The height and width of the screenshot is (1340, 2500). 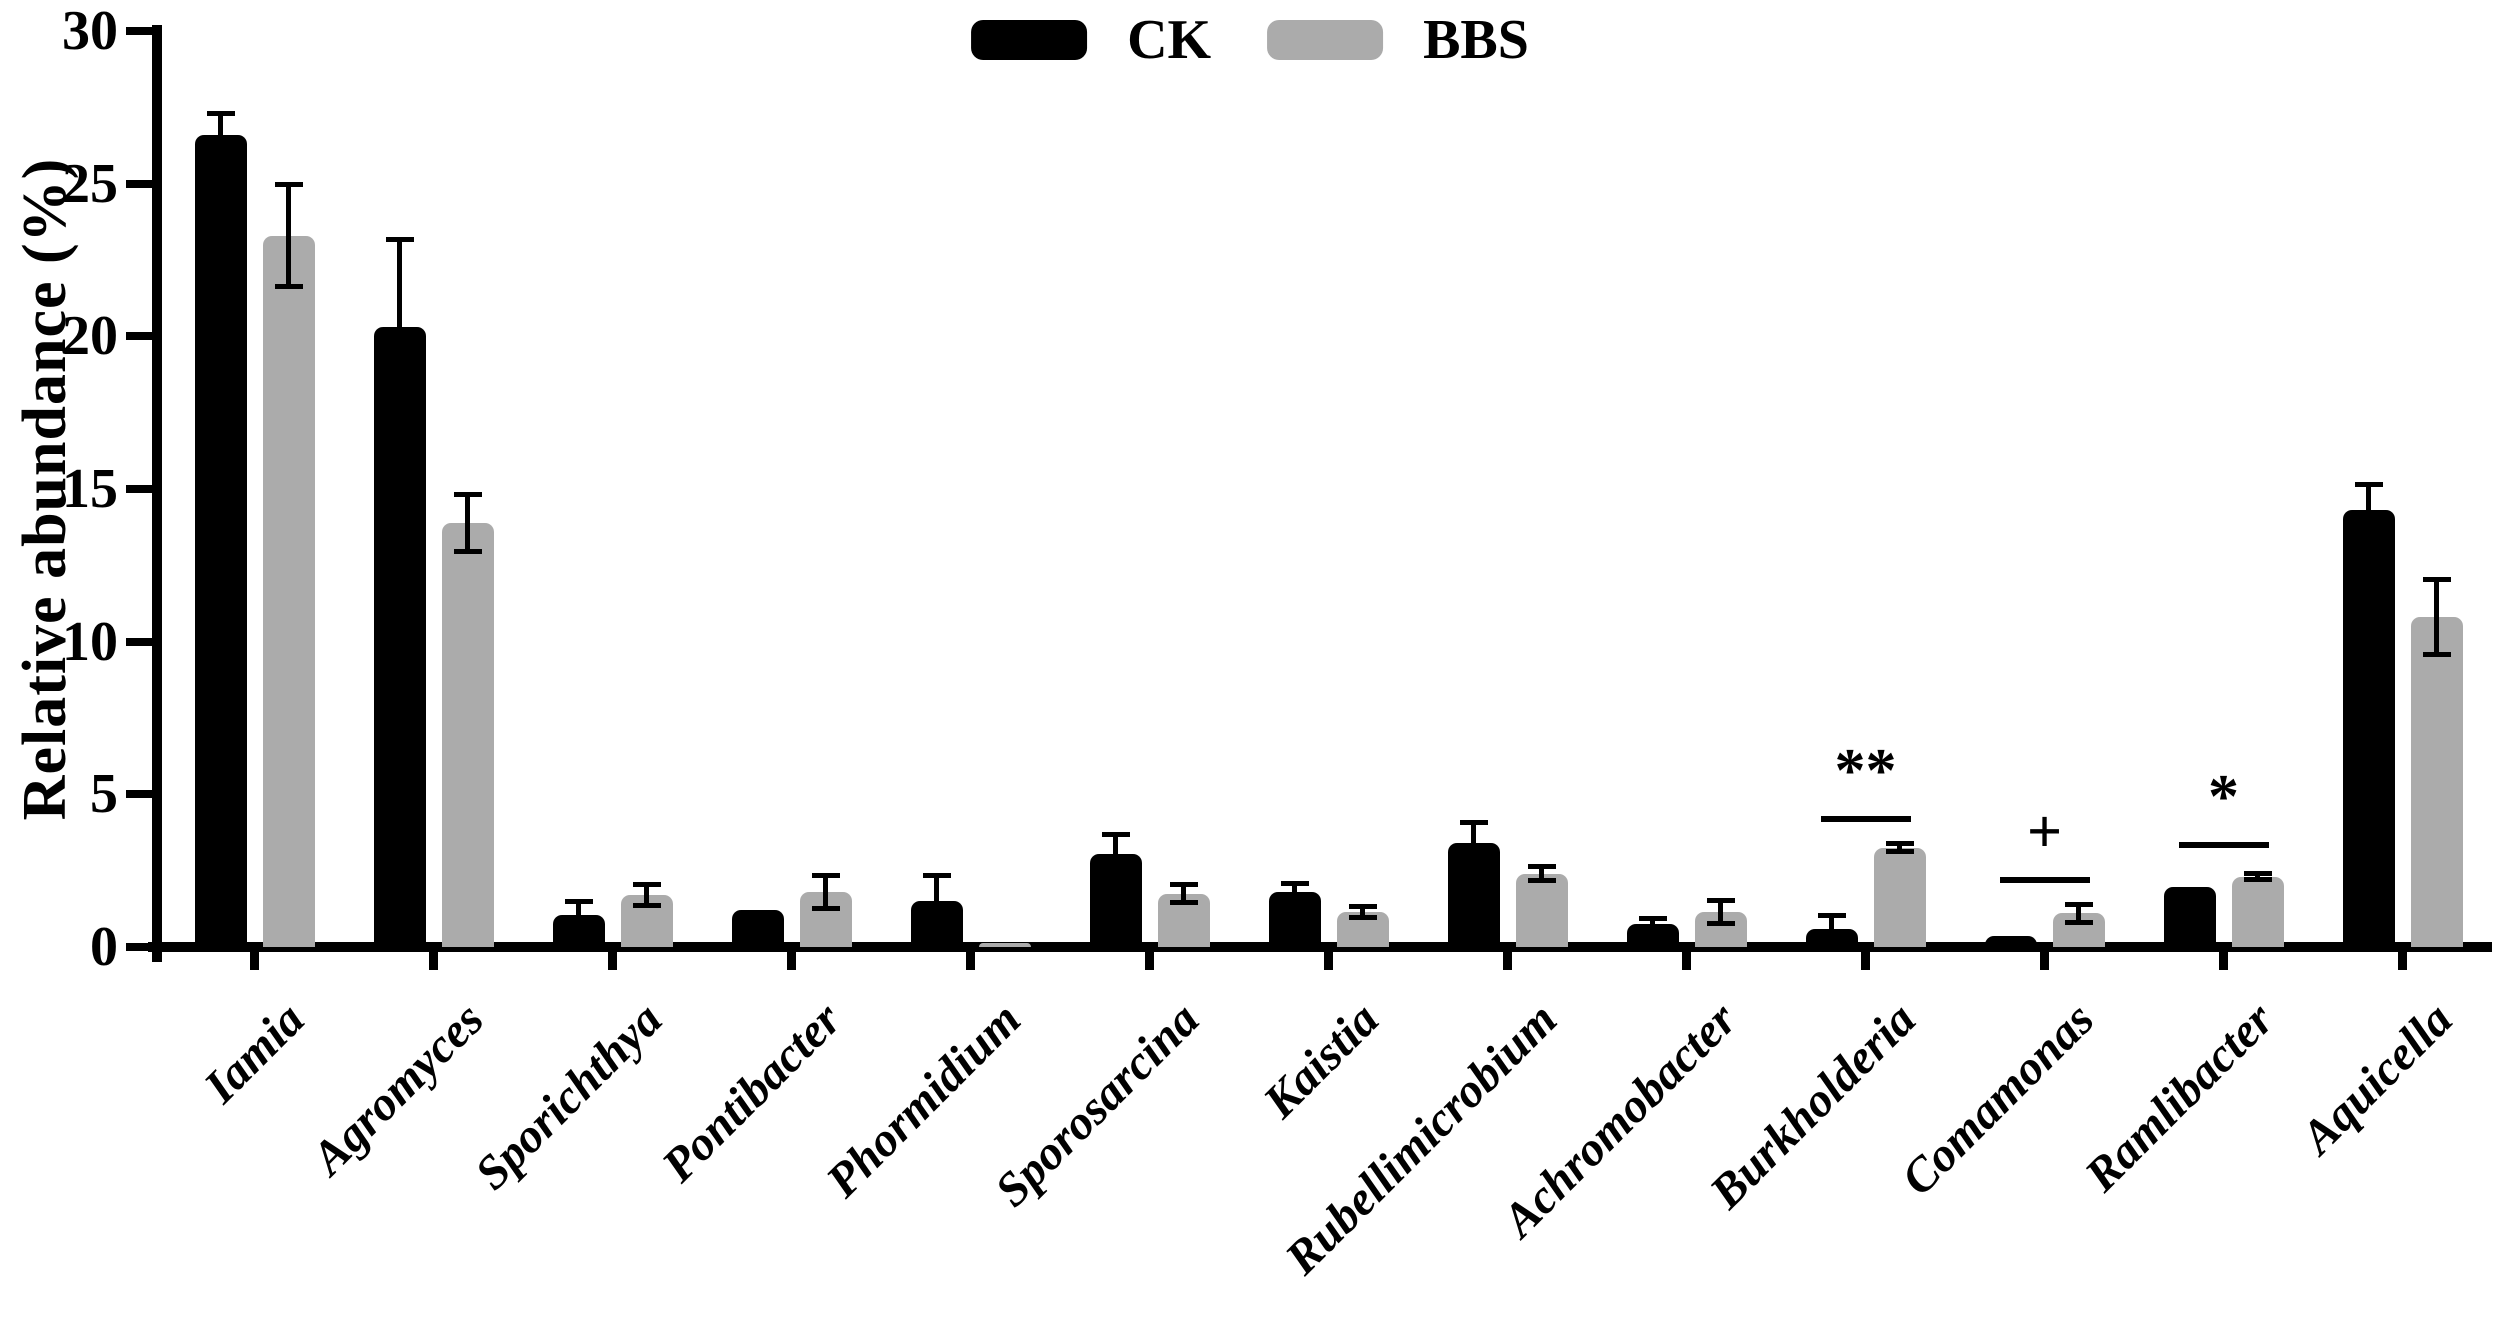 What do you see at coordinates (1398, 40) in the screenshot?
I see `legend-item-bbs: BBS` at bounding box center [1398, 40].